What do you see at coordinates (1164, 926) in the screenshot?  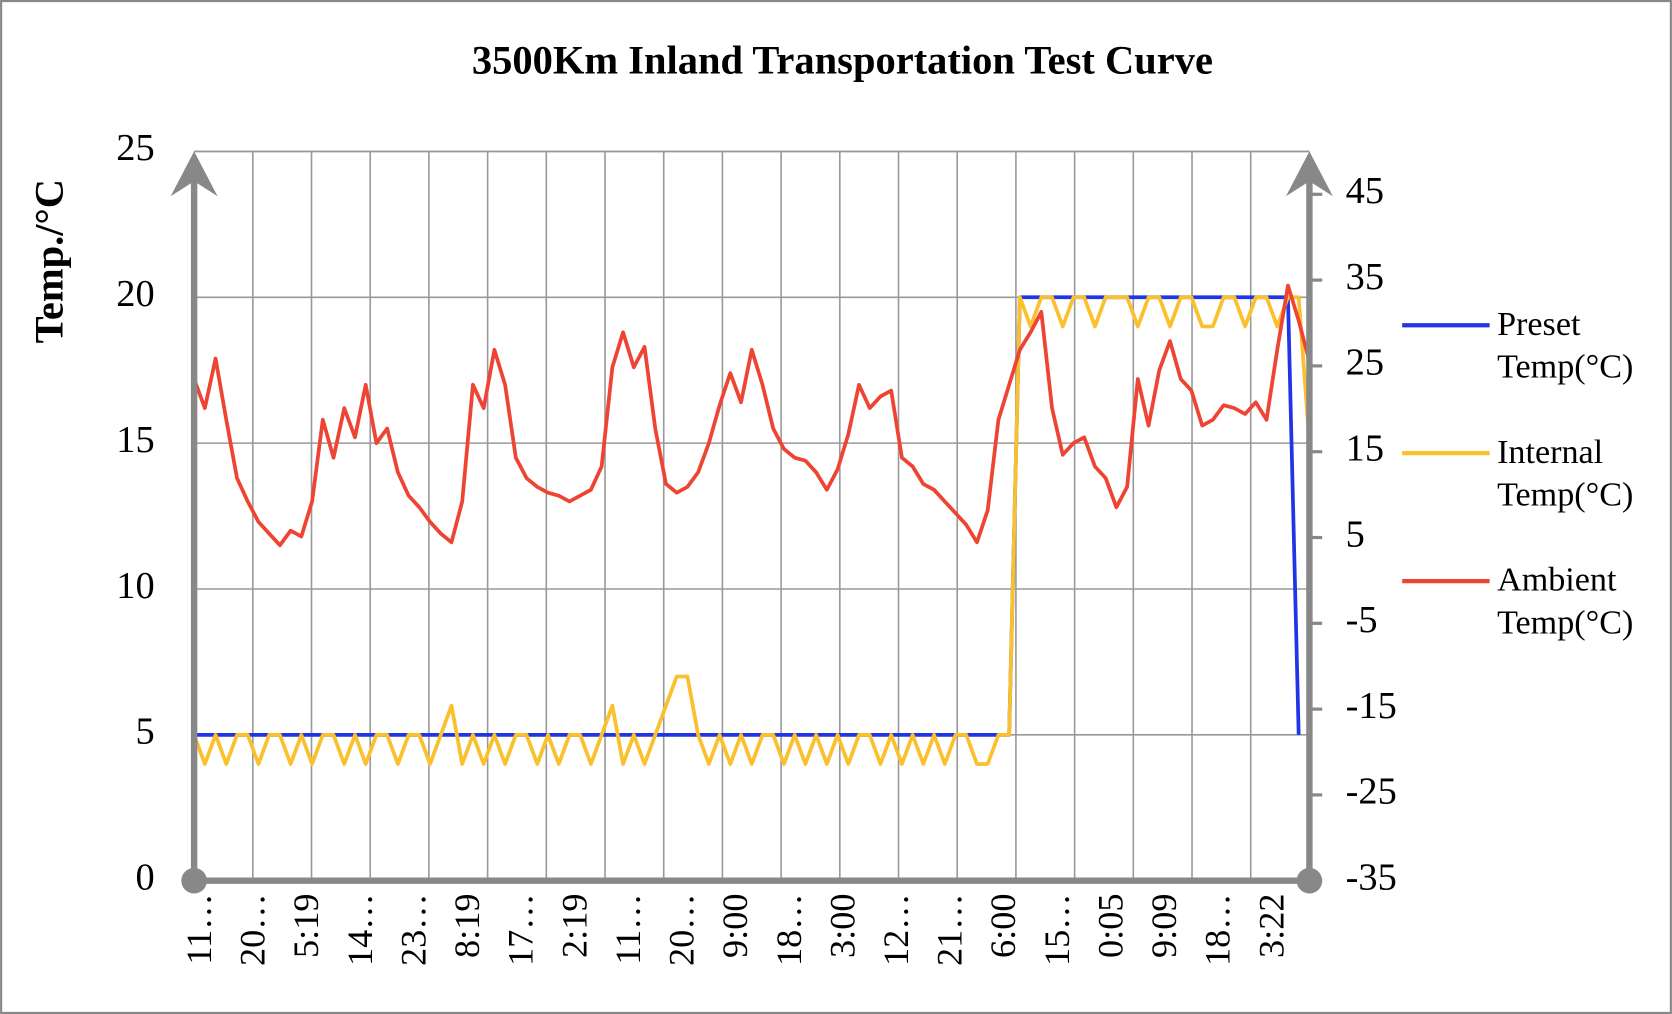 I see `x-tick-label: 9:09` at bounding box center [1164, 926].